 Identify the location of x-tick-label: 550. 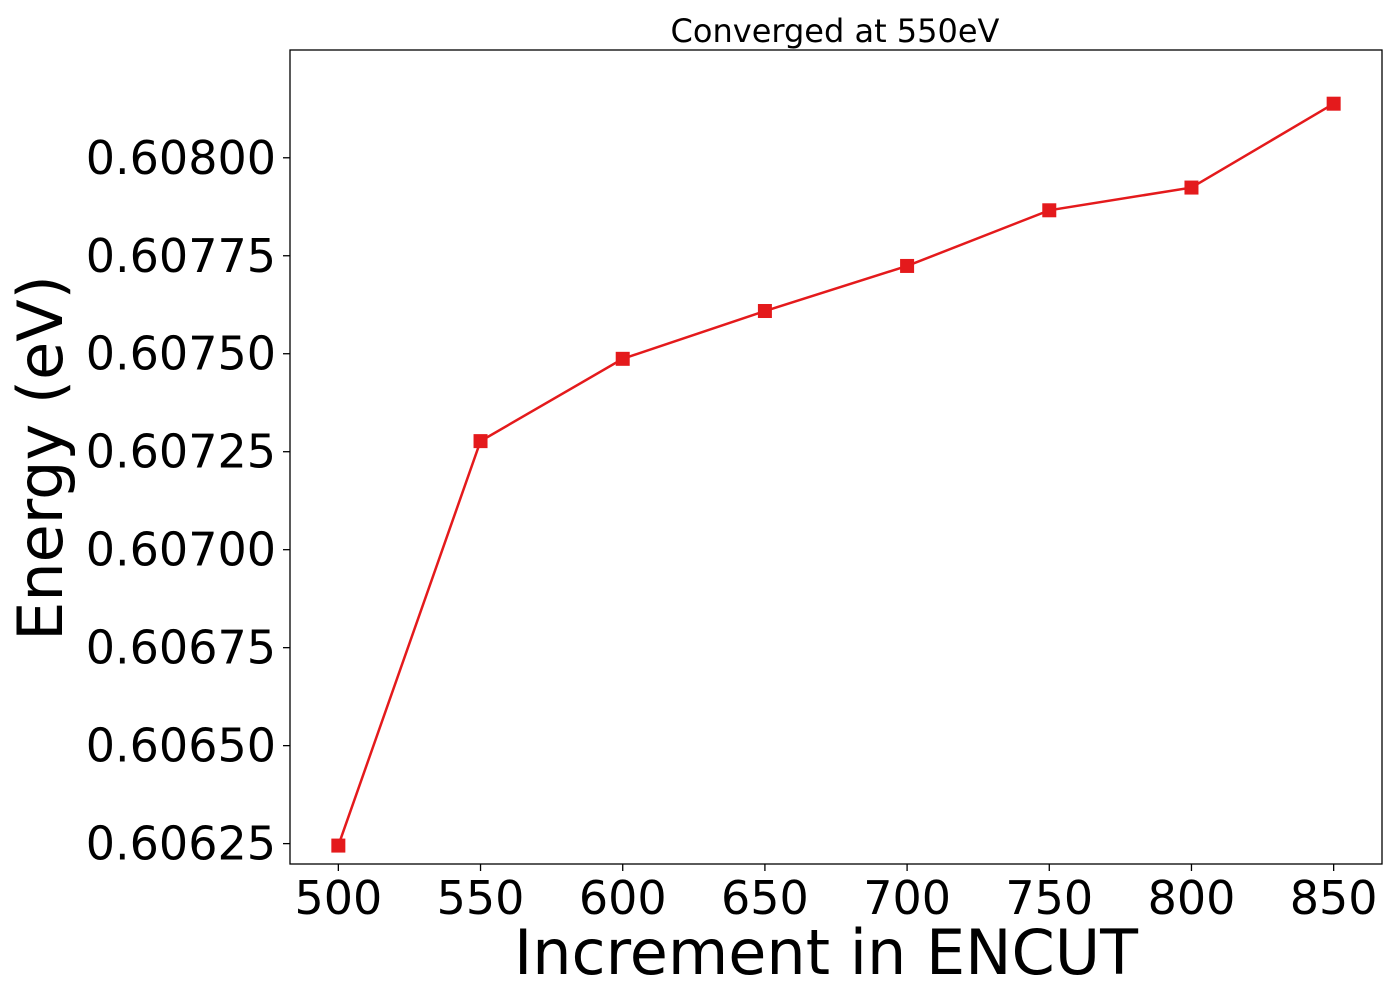
(481, 898).